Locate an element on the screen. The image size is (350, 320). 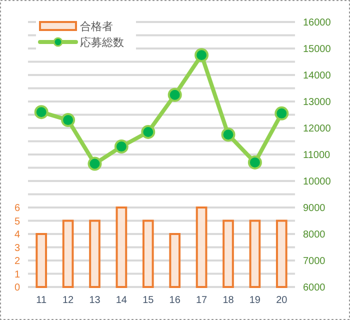
y-tick-label: 5 is located at coordinates (17, 222).